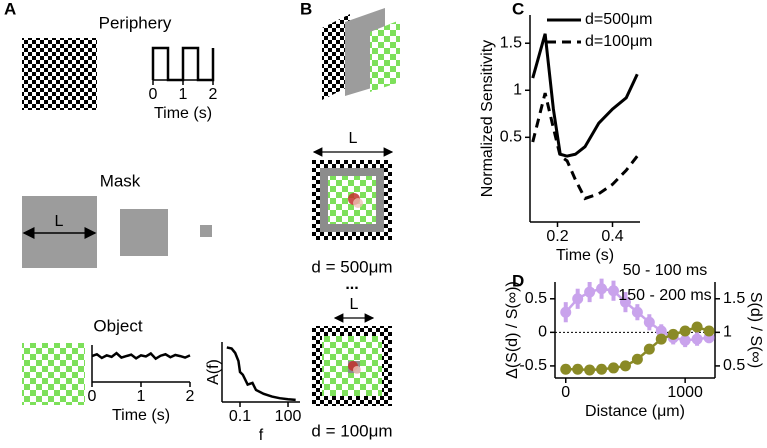 This screenshot has height=448, width=767. Describe the element at coordinates (533, 365) in the screenshot. I see `y-tick-label: -0.5` at that location.